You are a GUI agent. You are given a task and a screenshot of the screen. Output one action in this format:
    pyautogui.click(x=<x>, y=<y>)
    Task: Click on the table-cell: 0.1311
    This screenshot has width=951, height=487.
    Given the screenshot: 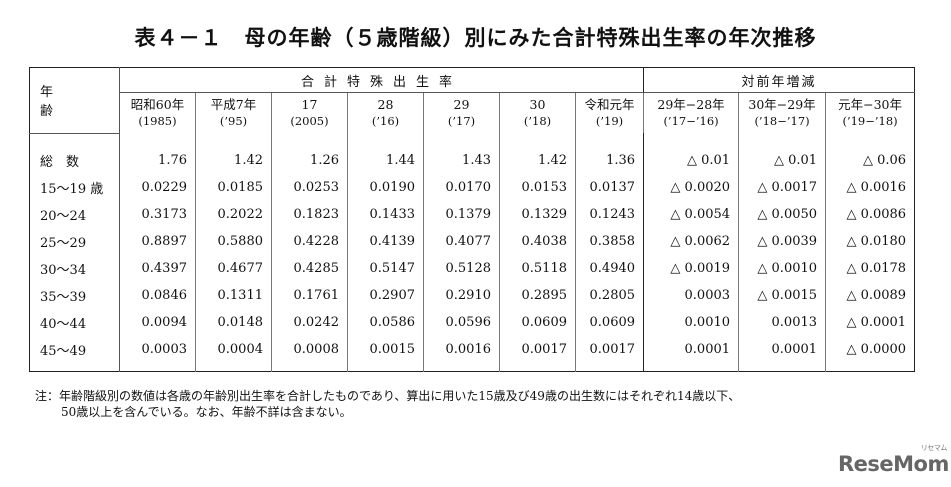 What is the action you would take?
    pyautogui.click(x=233, y=295)
    